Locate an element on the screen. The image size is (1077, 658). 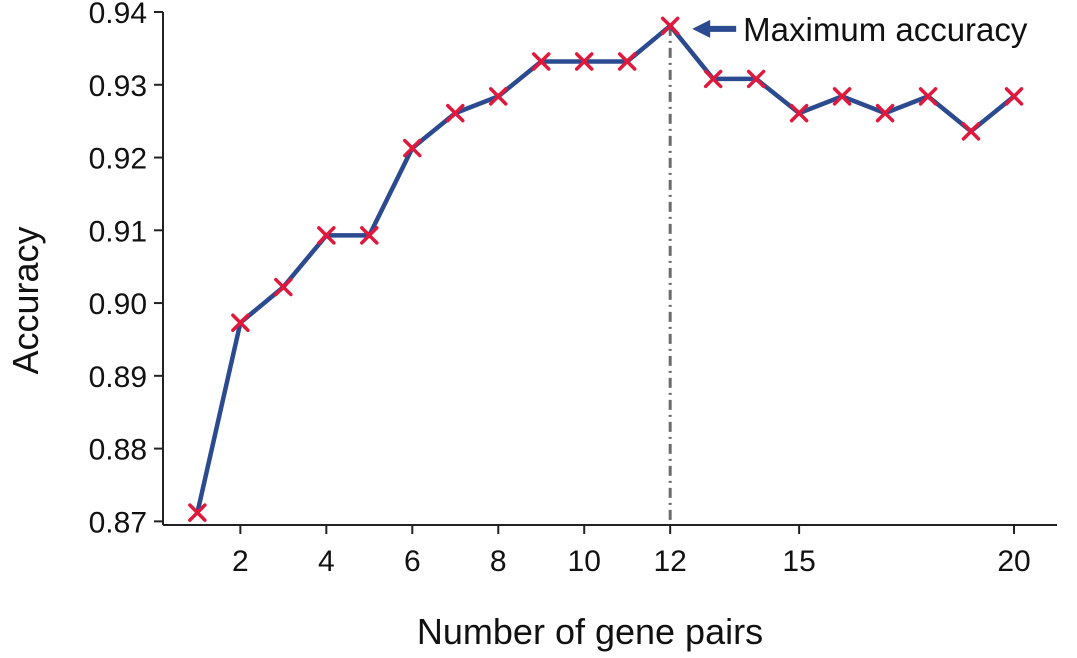
annotation-label: Maximum accuracy is located at coordinates (885, 29).